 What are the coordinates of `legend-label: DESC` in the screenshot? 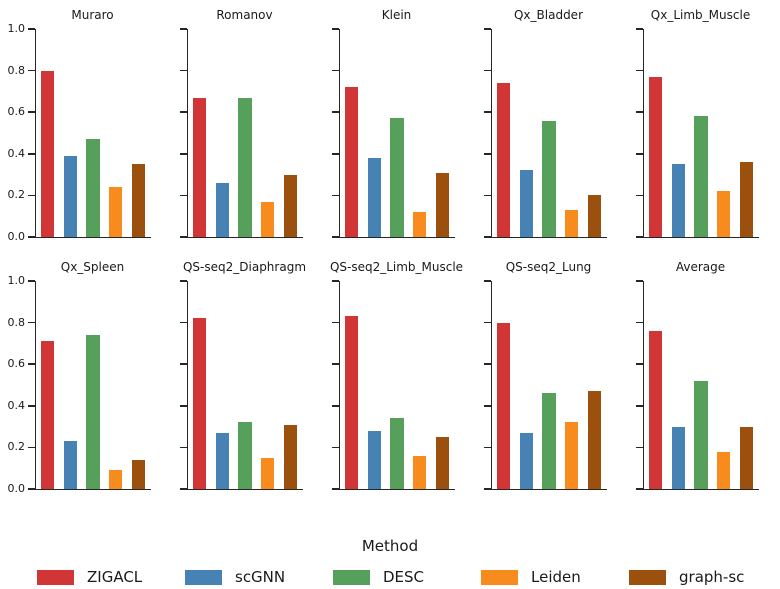 It's located at (404, 577).